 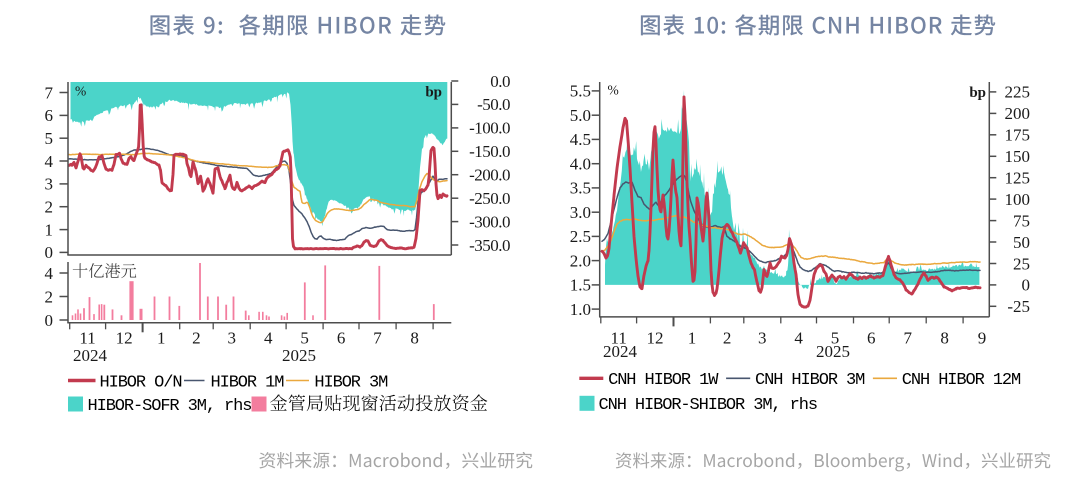 What do you see at coordinates (1021, 263) in the screenshot?
I see `svg-text: 25` at bounding box center [1021, 263].